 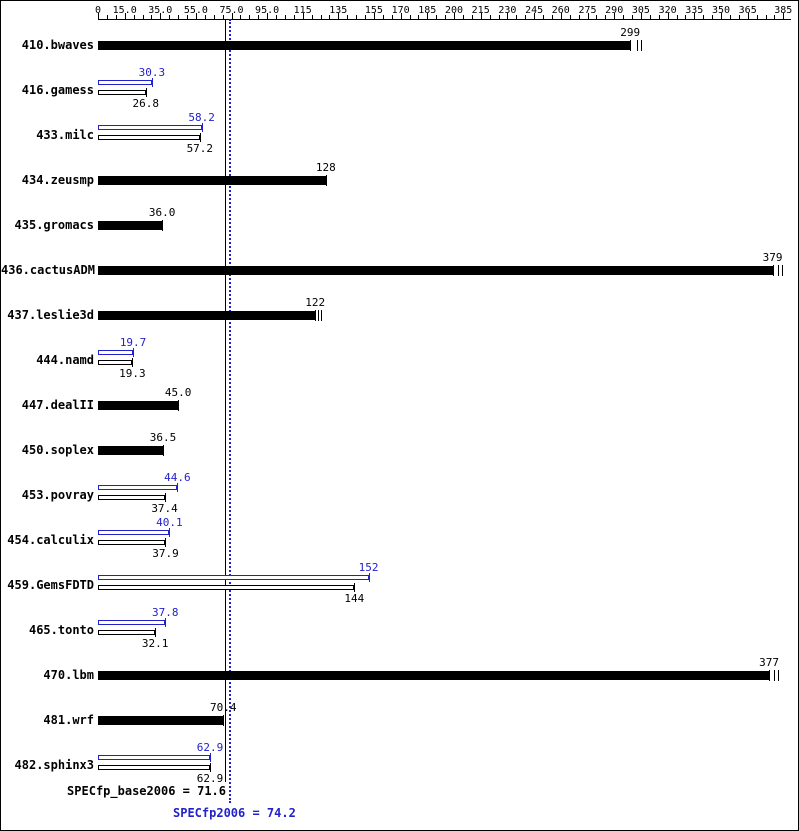 What do you see at coordinates (444, 19) in the screenshot?
I see `x-axis-line` at bounding box center [444, 19].